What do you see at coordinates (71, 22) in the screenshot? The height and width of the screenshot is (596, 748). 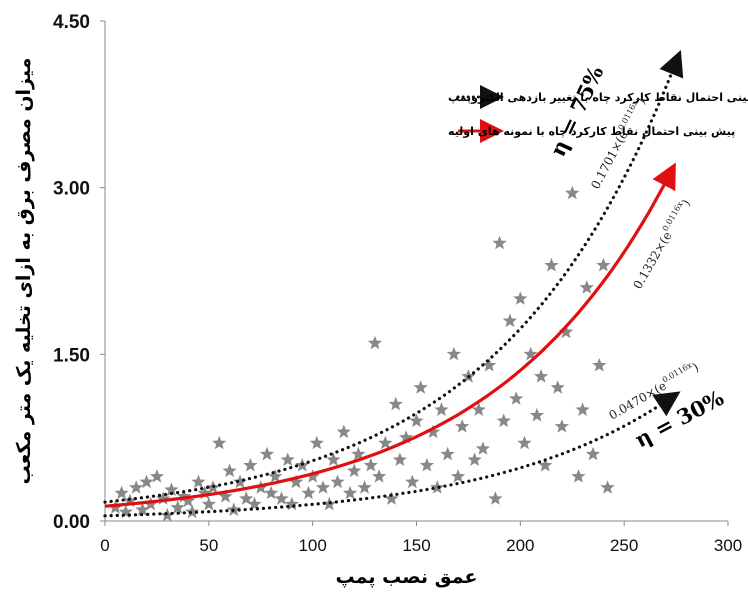 I see `y-tick-label: 4.50` at bounding box center [71, 22].